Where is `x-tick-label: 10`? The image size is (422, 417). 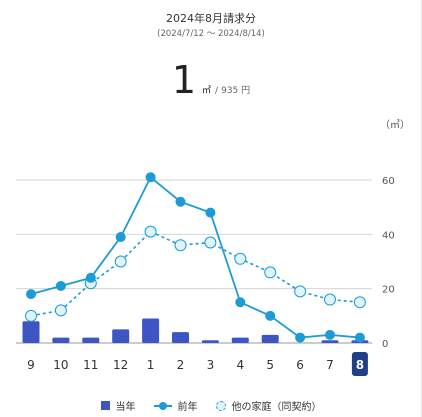
x-tick-label: 10 is located at coordinates (60, 365).